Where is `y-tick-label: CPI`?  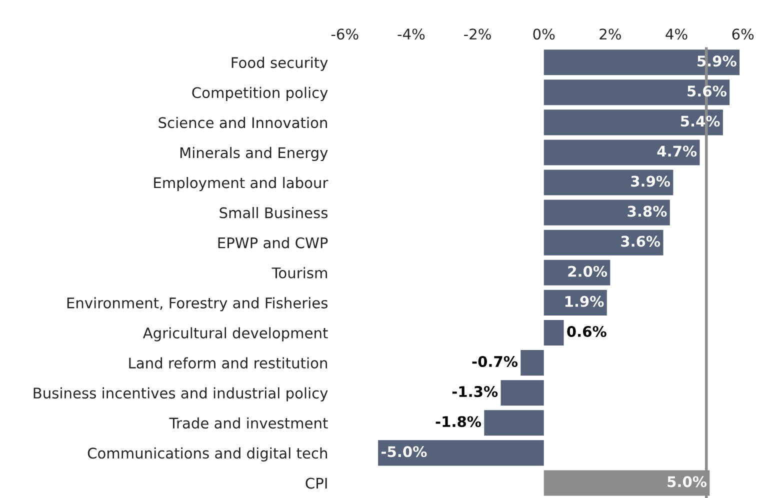
y-tick-label: CPI is located at coordinates (316, 483).